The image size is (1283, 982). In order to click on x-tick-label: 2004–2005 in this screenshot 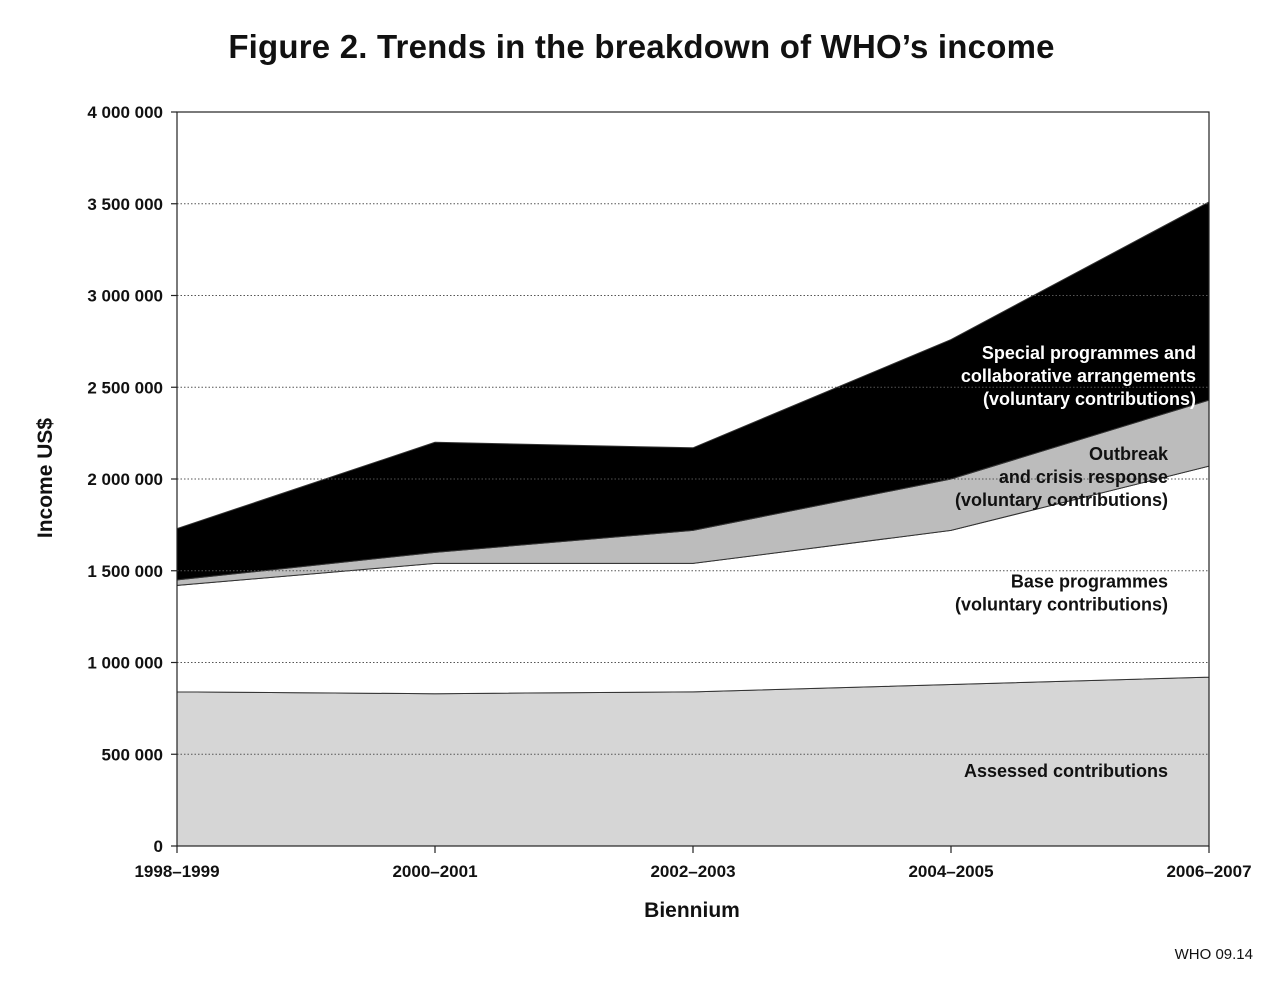, I will do `click(950, 871)`.